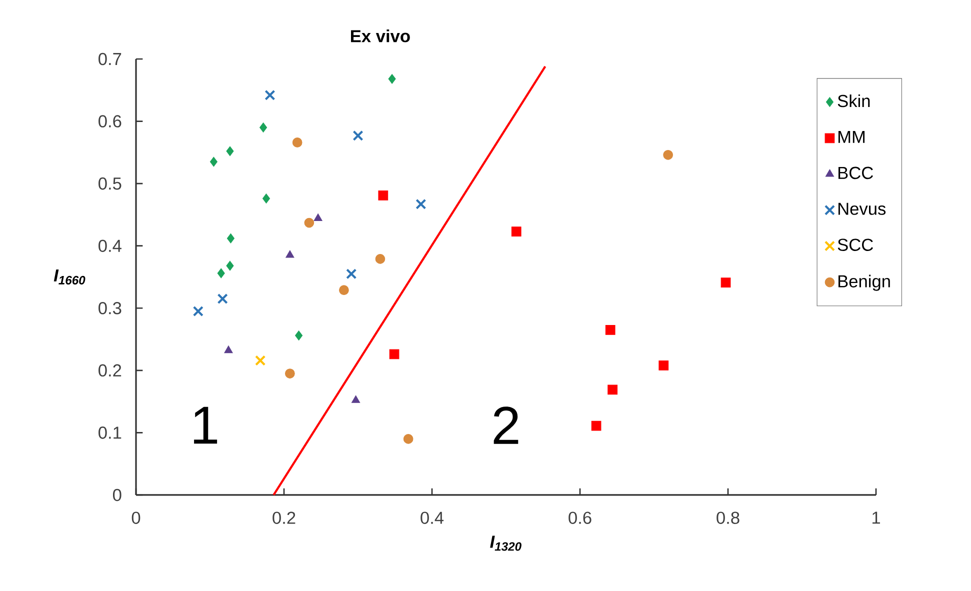 Image resolution: width=971 pixels, height=591 pixels. I want to click on x-tick-label: 0, so click(136, 518).